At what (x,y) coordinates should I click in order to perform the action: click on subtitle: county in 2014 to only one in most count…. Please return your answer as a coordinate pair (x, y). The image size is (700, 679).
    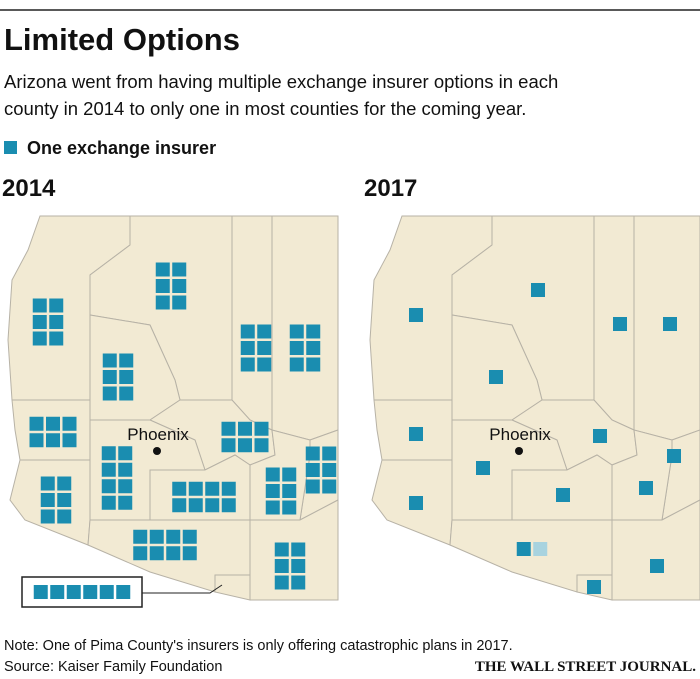
    Looking at the image, I should click on (265, 108).